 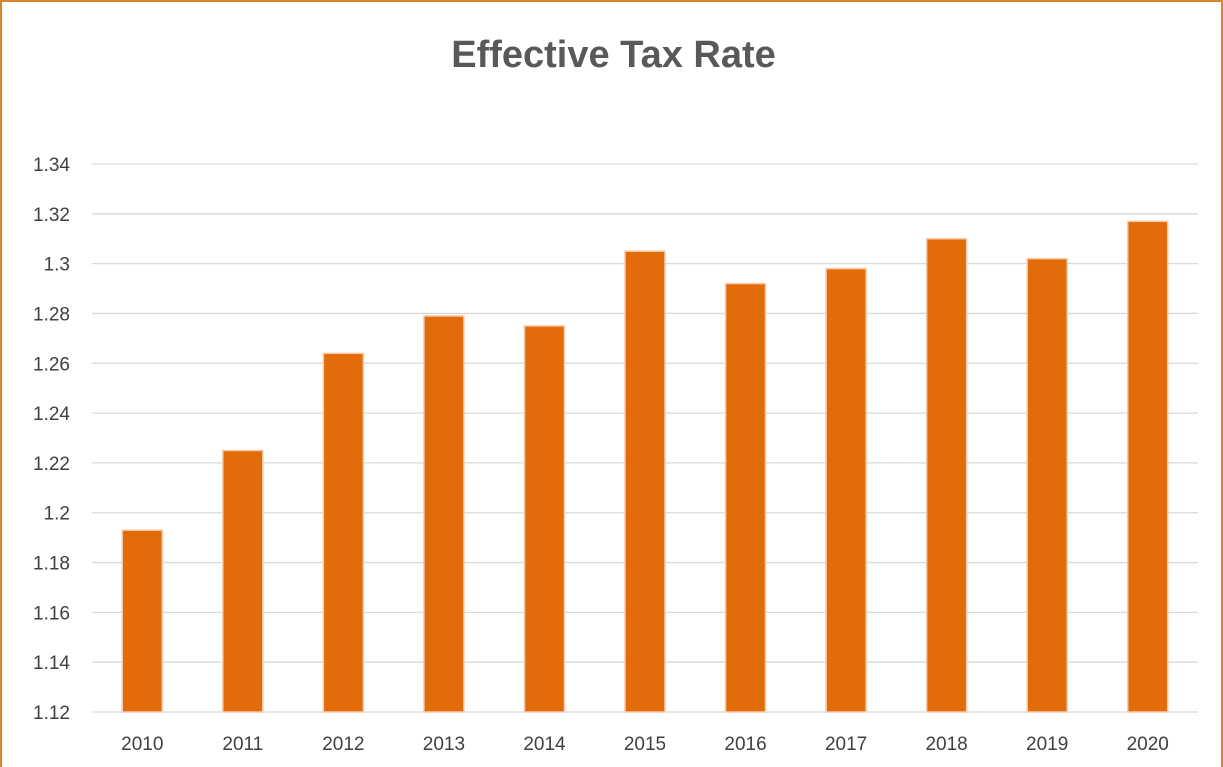 What do you see at coordinates (946, 744) in the screenshot?
I see `x-tick-label: 2018` at bounding box center [946, 744].